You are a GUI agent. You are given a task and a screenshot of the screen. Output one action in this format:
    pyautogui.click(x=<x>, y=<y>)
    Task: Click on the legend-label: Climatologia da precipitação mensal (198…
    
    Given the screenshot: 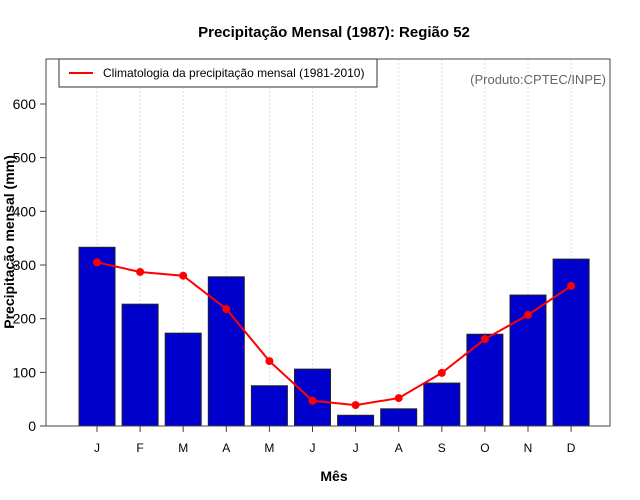 What is the action you would take?
    pyautogui.click(x=233, y=73)
    